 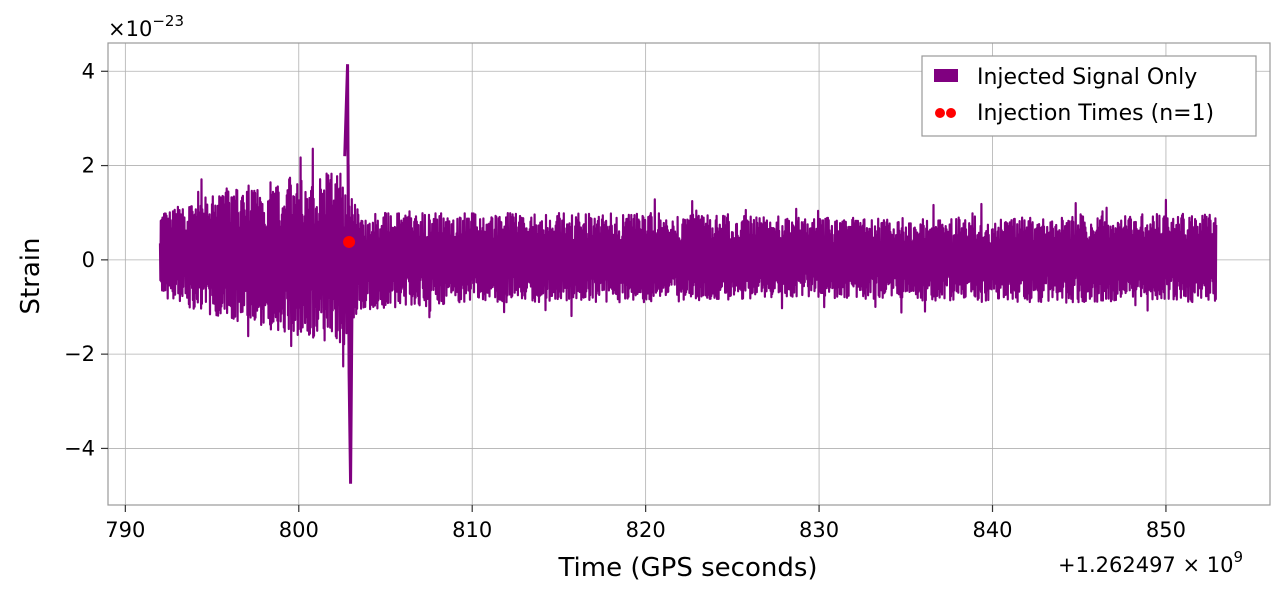 What do you see at coordinates (819, 530) in the screenshot?
I see `x-tick-label: 830` at bounding box center [819, 530].